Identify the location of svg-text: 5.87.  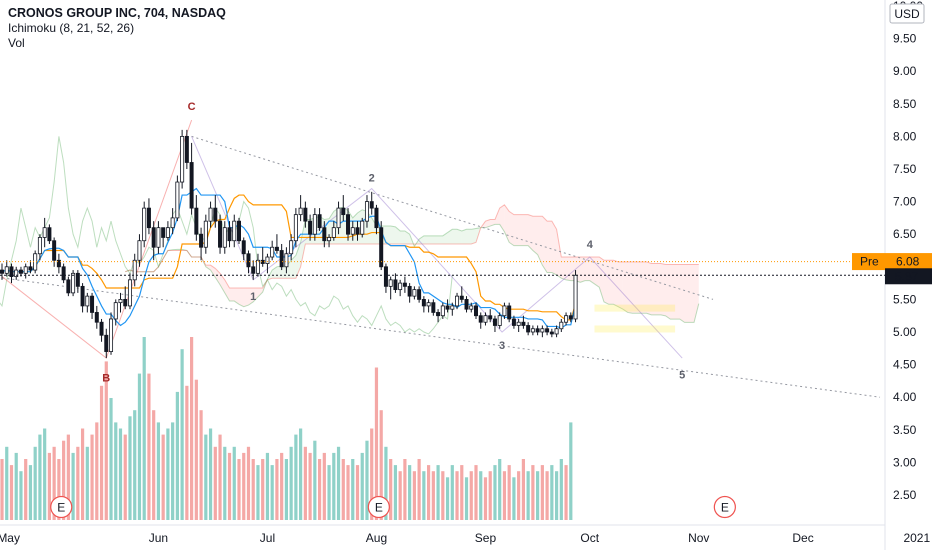
(907, 276).